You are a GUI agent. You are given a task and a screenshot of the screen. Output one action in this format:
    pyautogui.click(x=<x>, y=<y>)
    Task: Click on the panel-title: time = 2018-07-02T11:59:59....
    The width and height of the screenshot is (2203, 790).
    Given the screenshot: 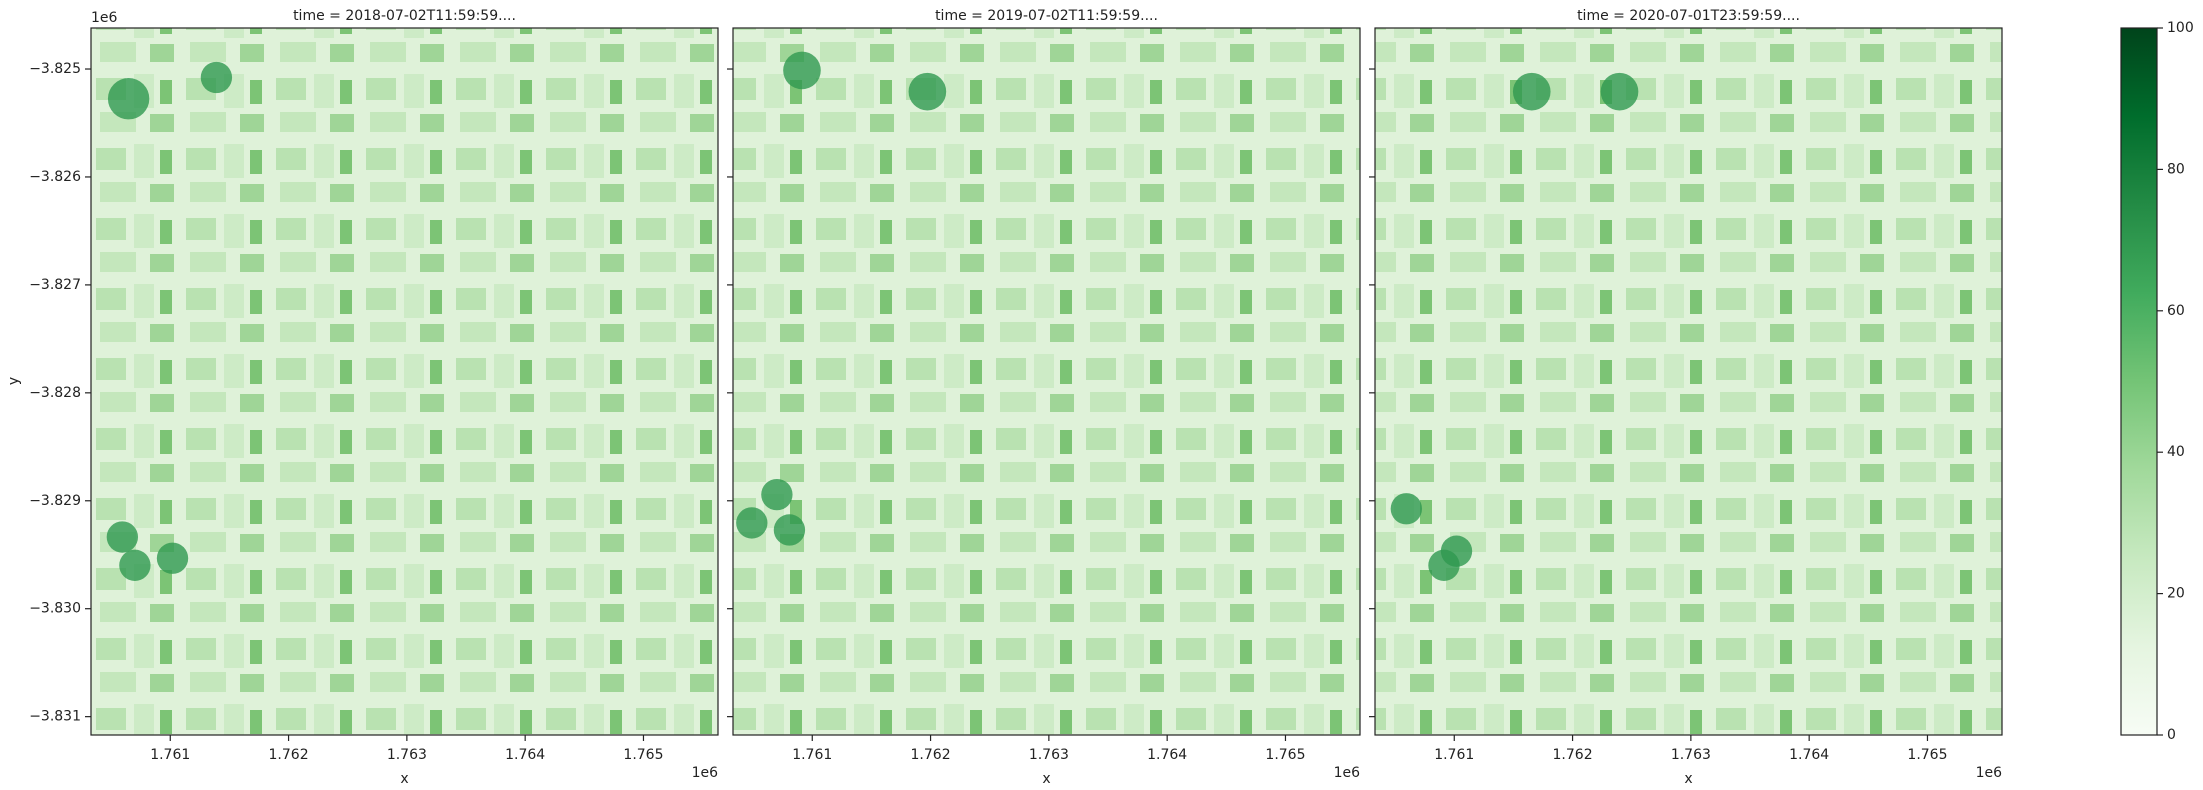 What is the action you would take?
    pyautogui.click(x=404, y=16)
    